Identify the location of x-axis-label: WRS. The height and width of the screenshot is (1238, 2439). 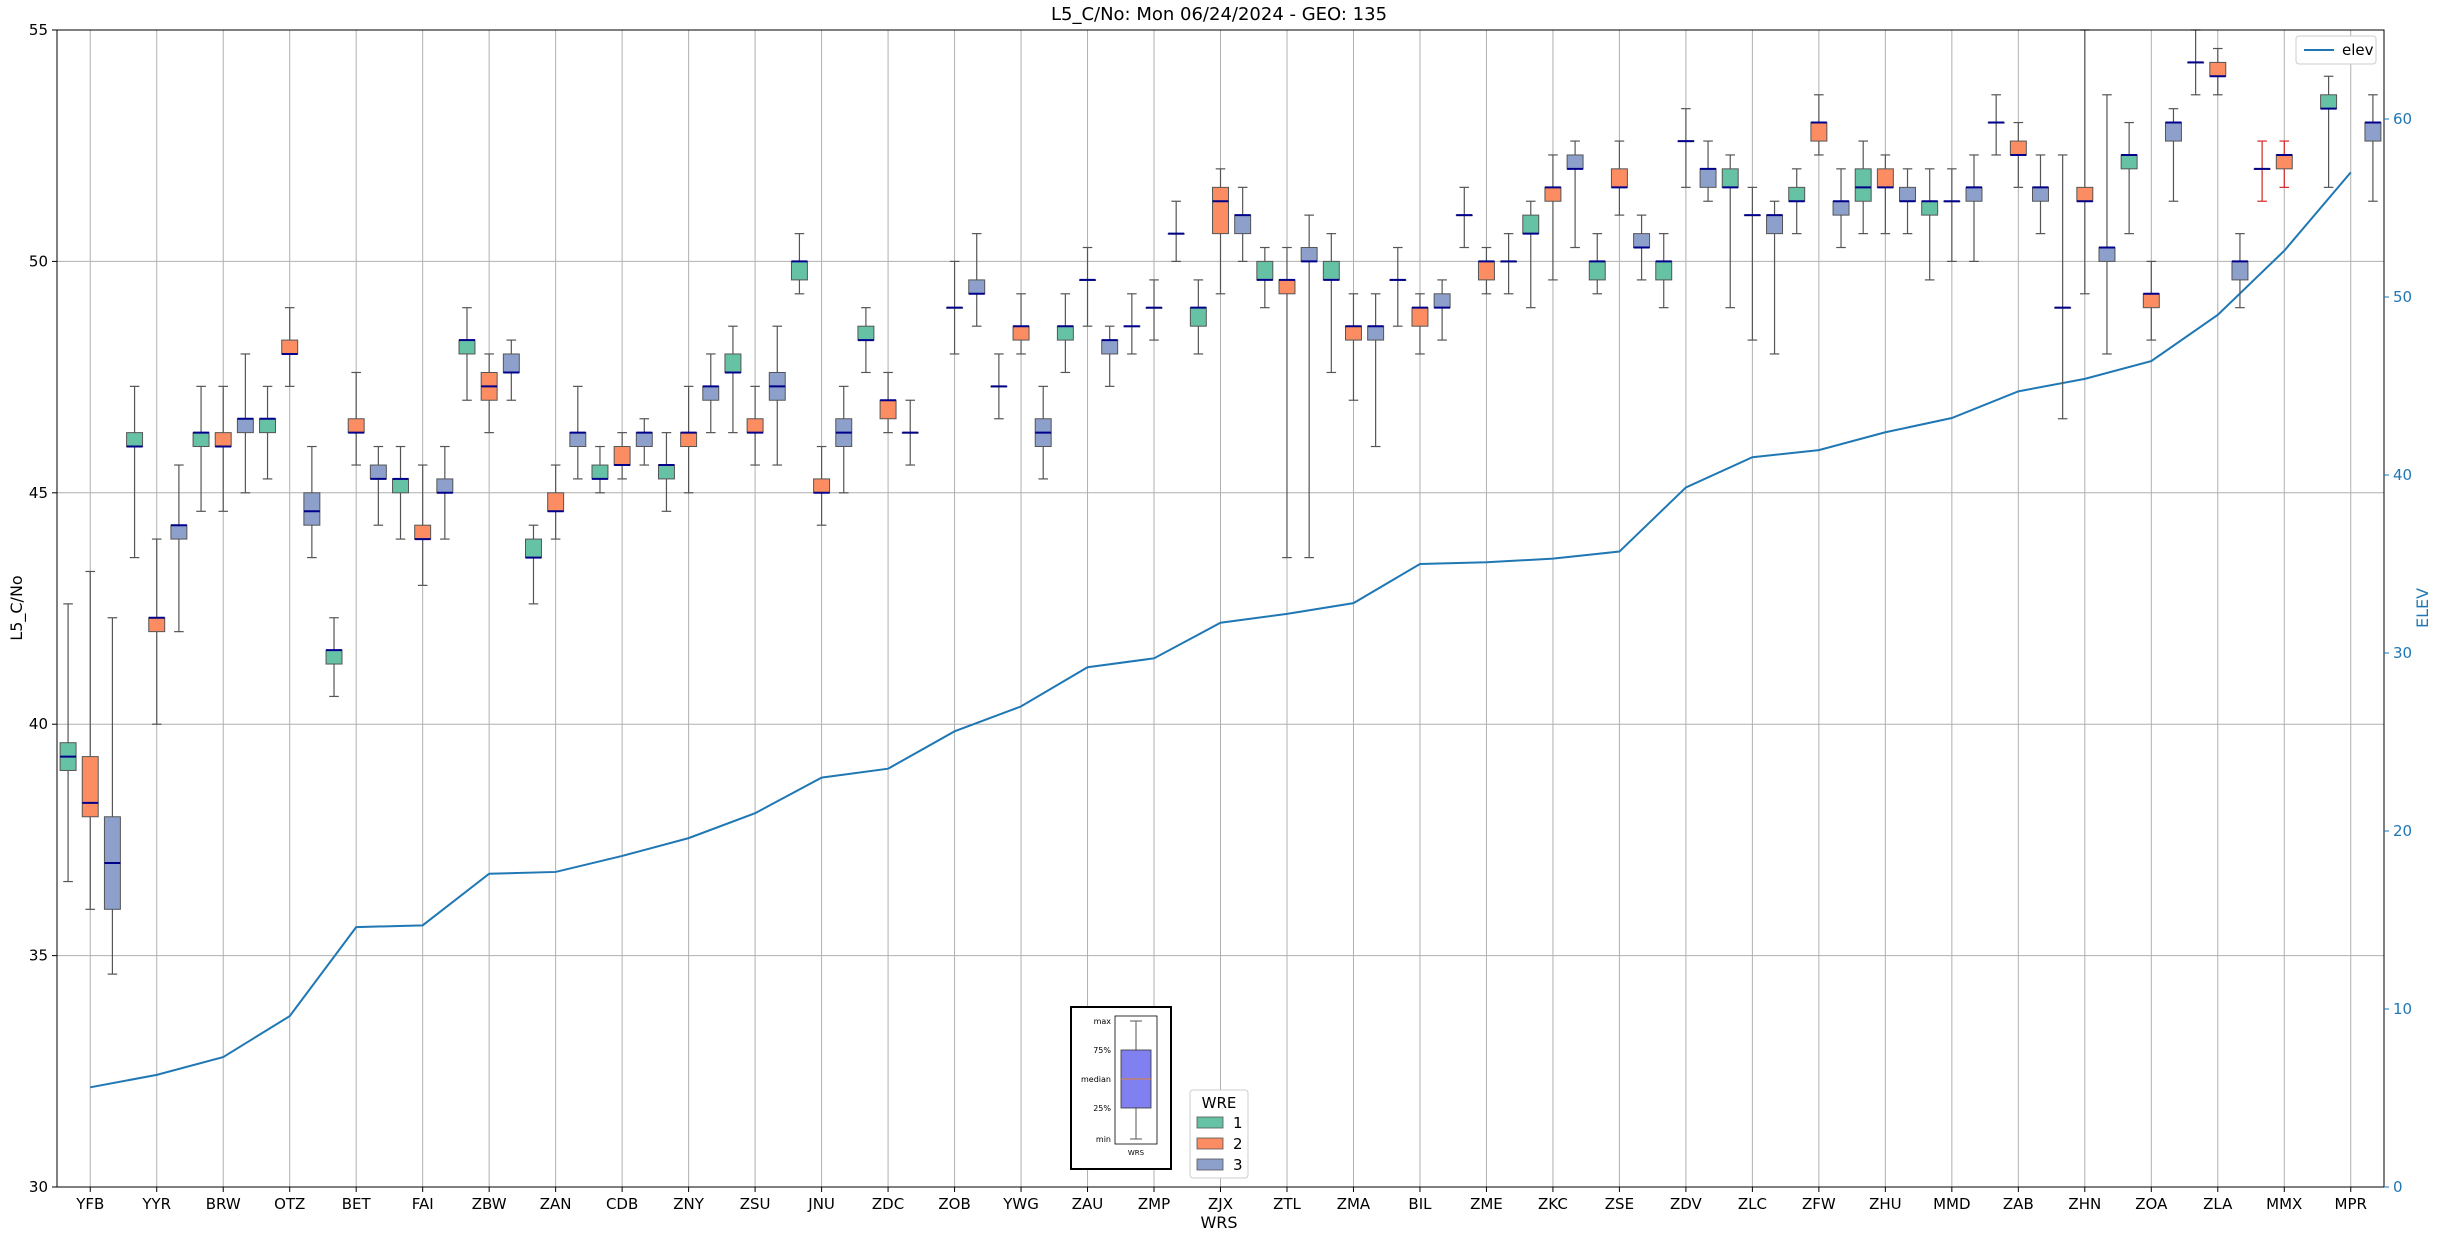
(1218, 1222).